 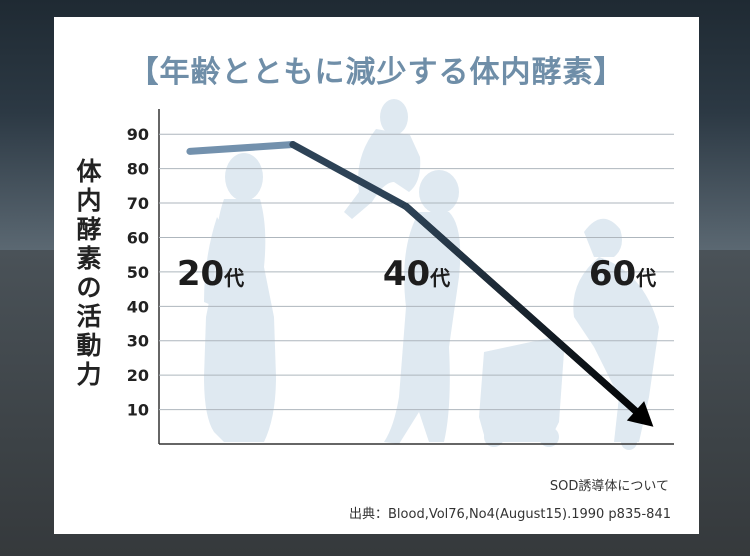 What do you see at coordinates (89, 229) in the screenshot?
I see `y-axis-label-char: 酵` at bounding box center [89, 229].